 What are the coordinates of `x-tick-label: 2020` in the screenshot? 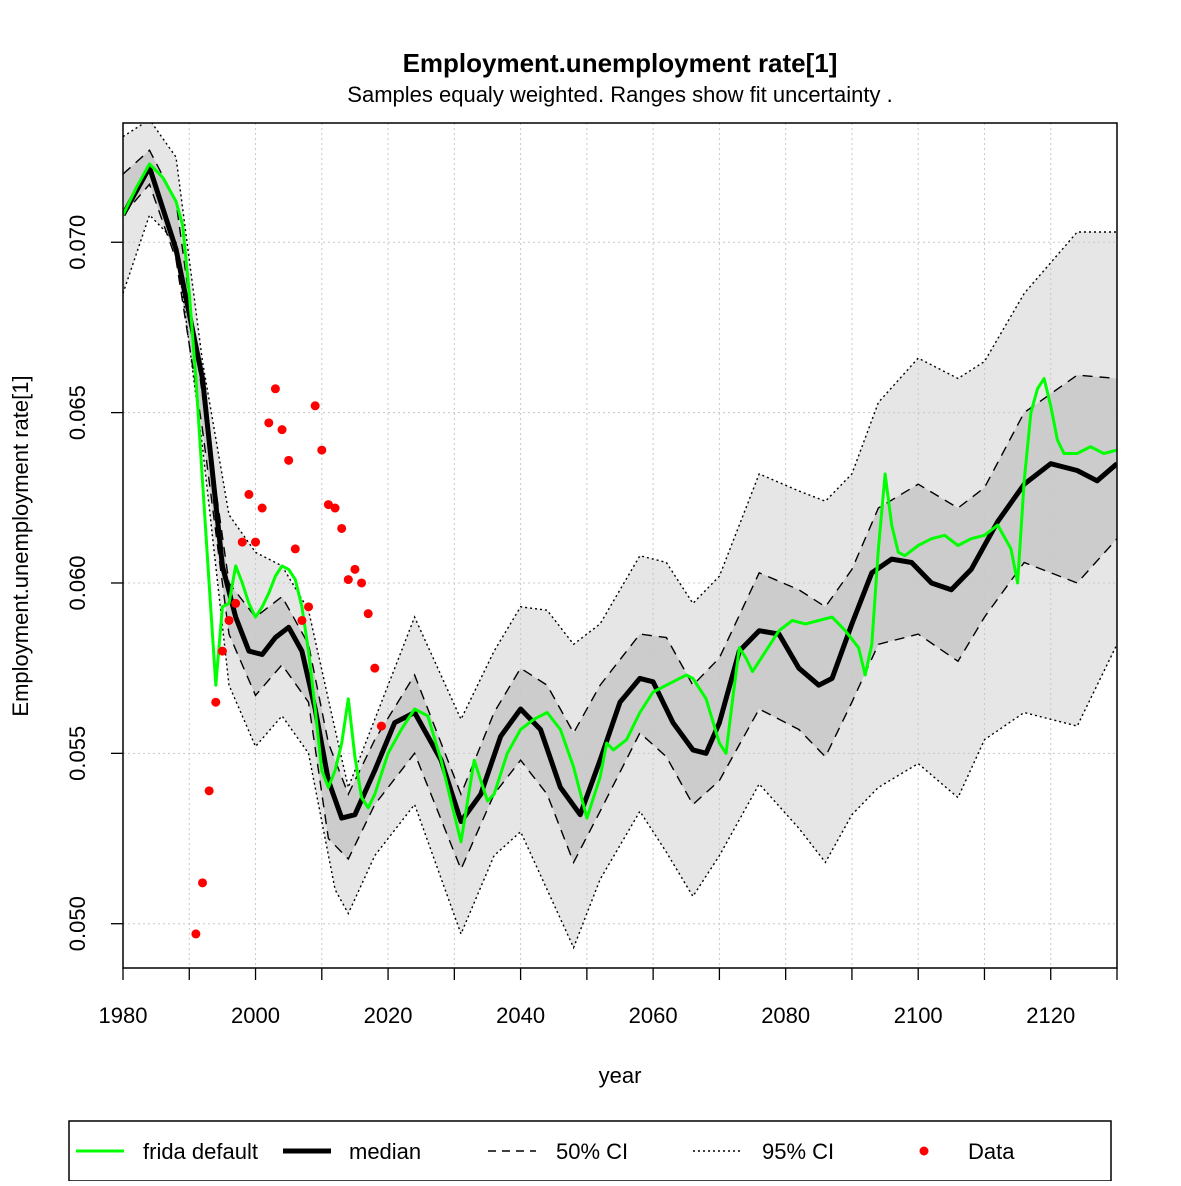 It's located at (388, 1015).